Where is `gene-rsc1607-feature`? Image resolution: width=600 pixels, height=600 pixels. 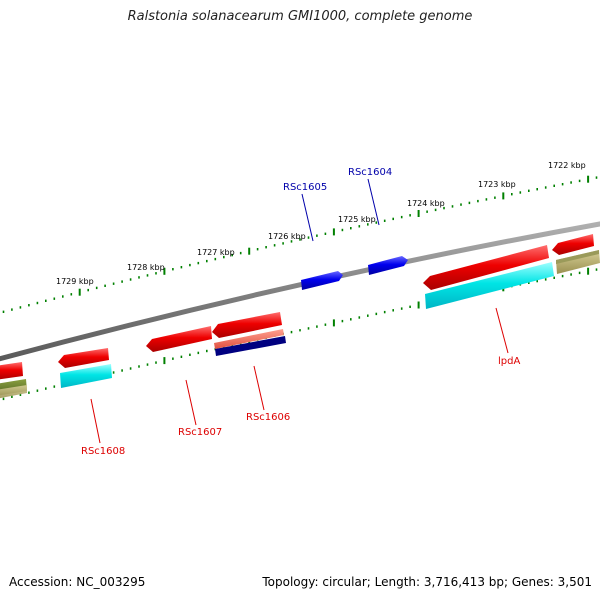 gene-rsc1607-feature is located at coordinates (179, 339).